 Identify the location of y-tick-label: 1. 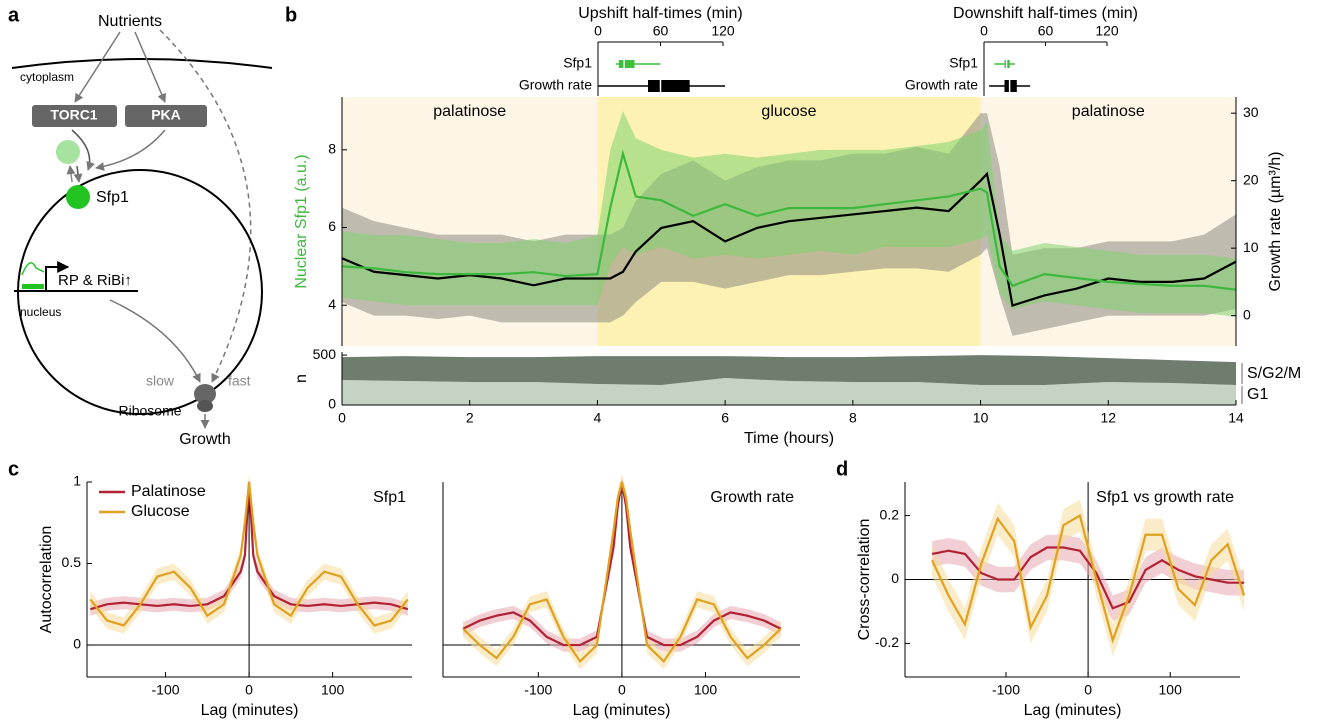
(77, 481).